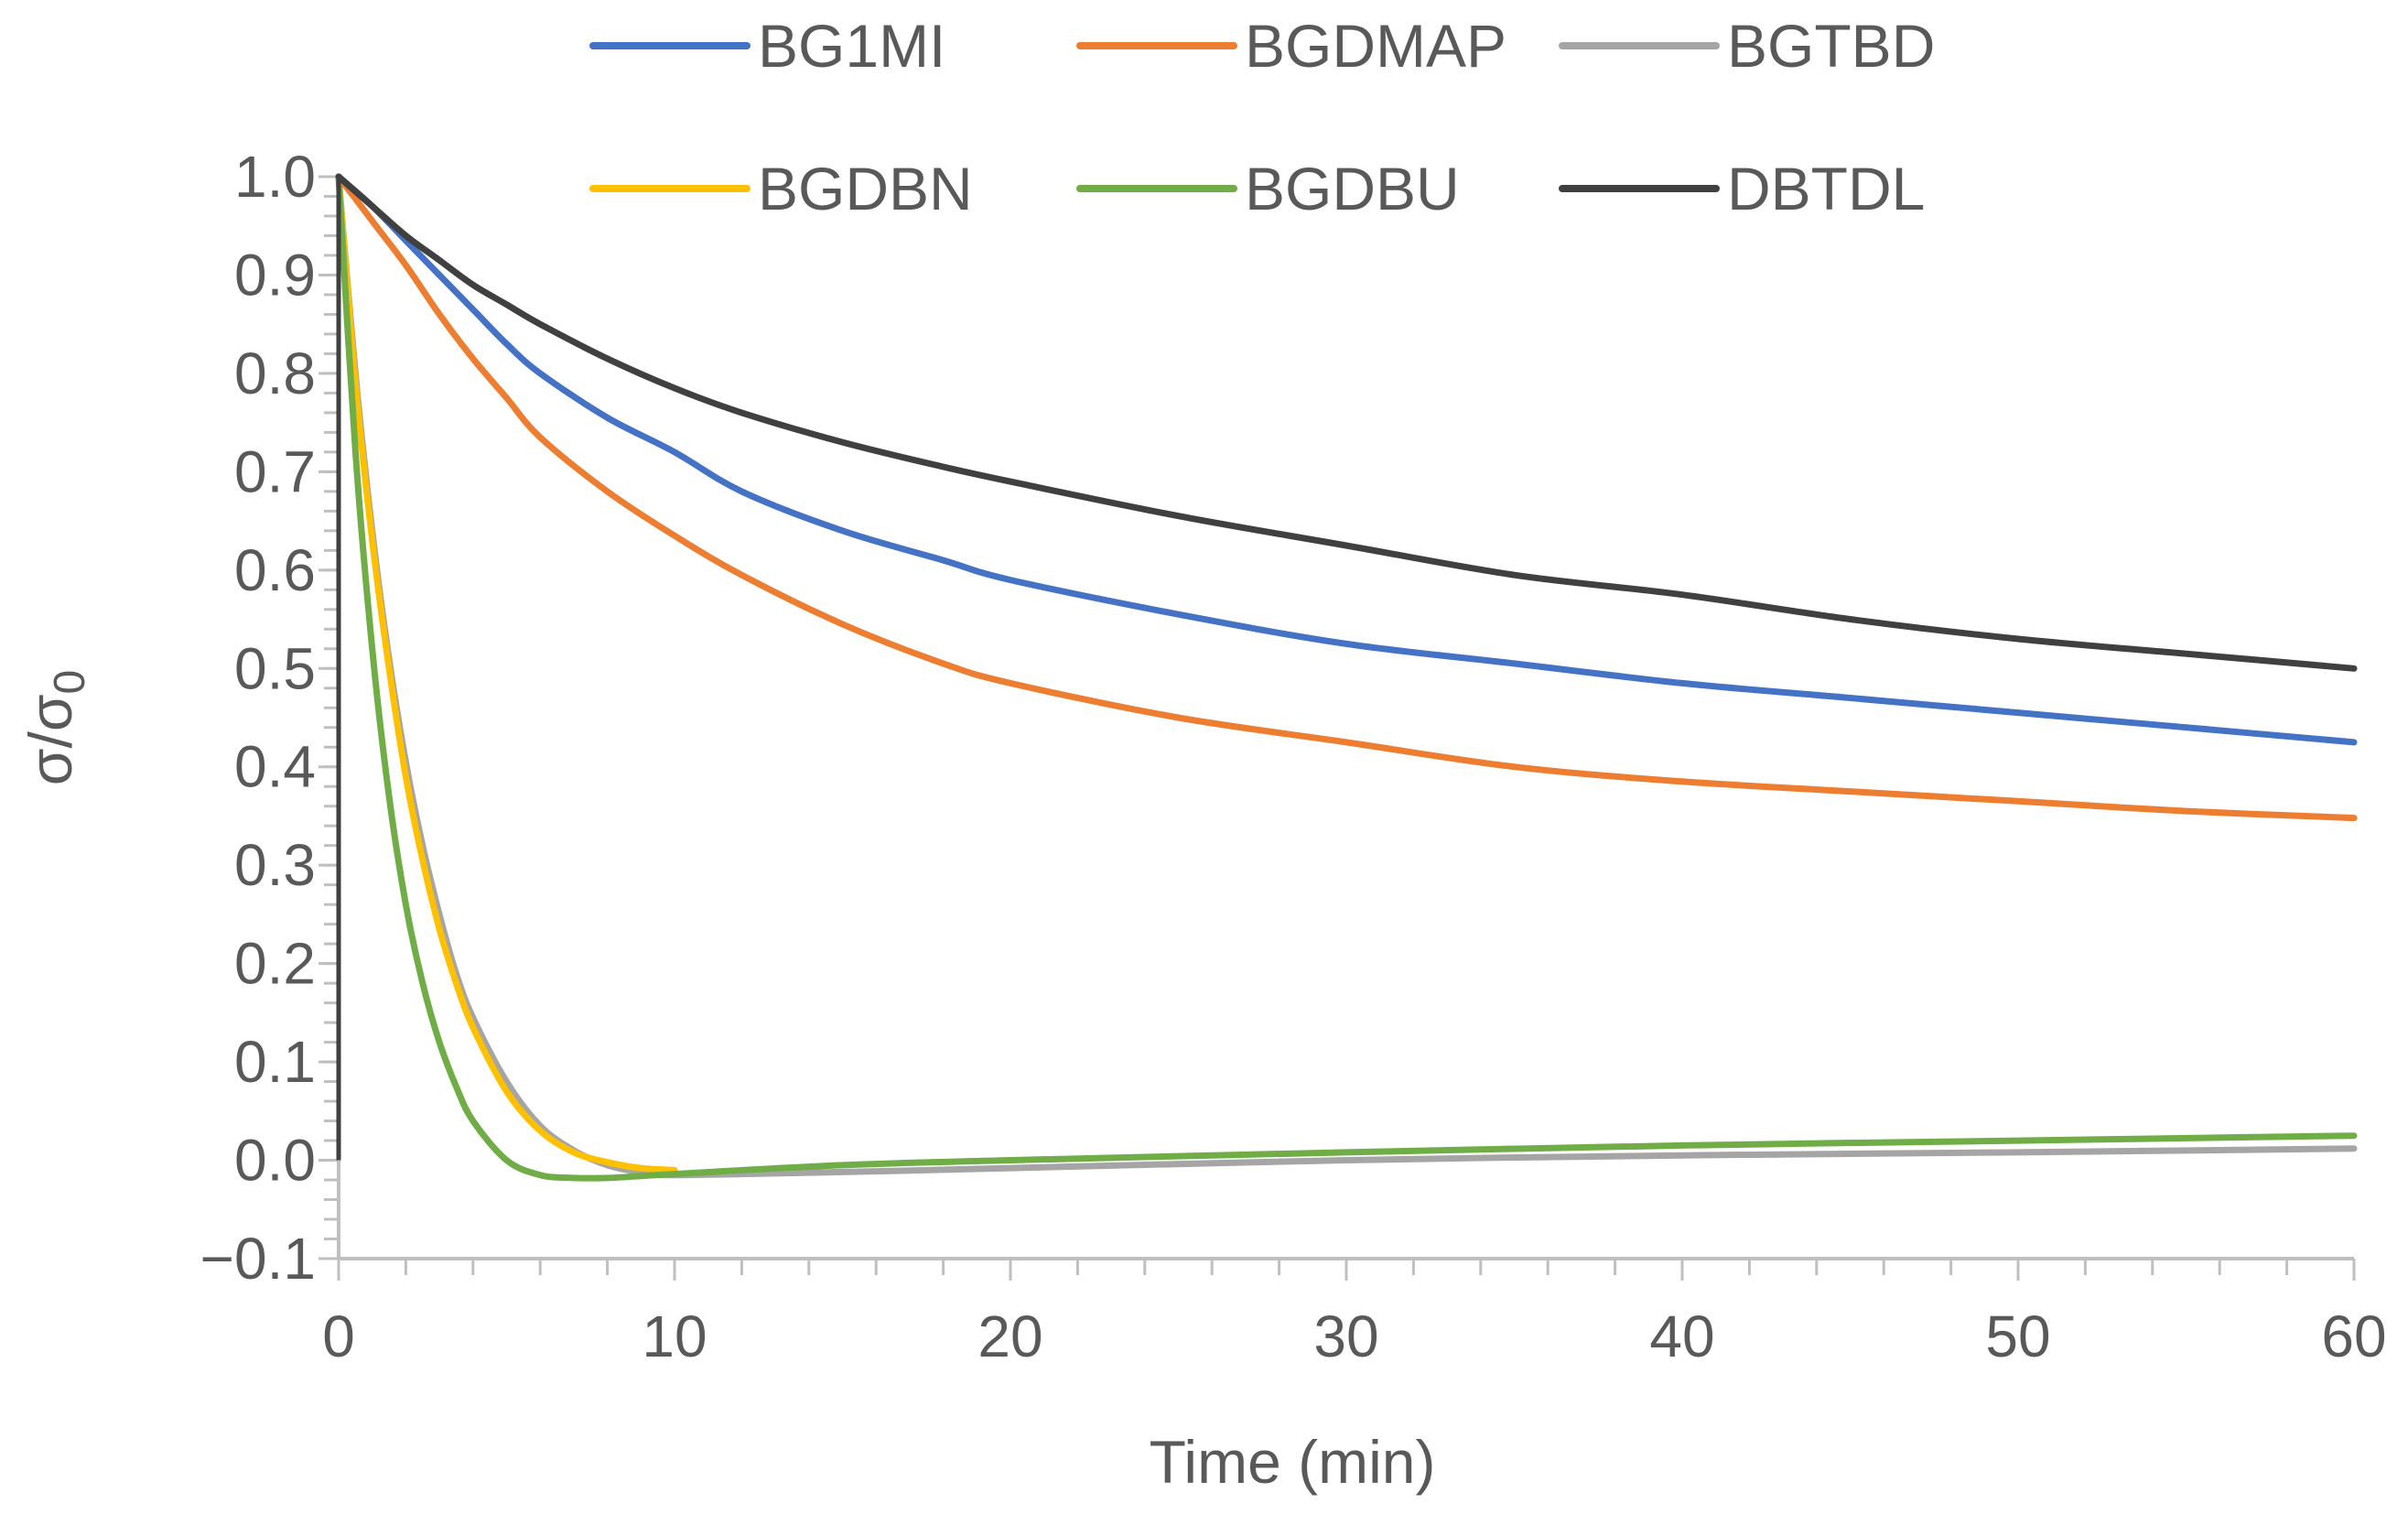 Image resolution: width=2408 pixels, height=1514 pixels. What do you see at coordinates (275, 373) in the screenshot?
I see `y-tick-label: 0.8` at bounding box center [275, 373].